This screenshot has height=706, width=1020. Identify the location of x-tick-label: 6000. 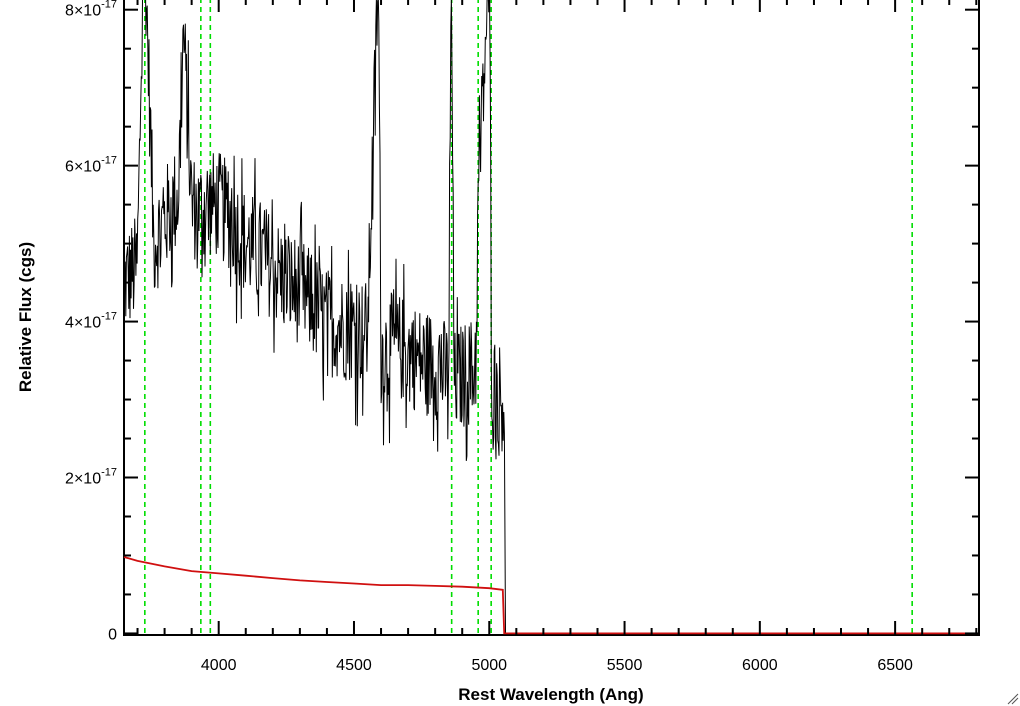
(760, 665).